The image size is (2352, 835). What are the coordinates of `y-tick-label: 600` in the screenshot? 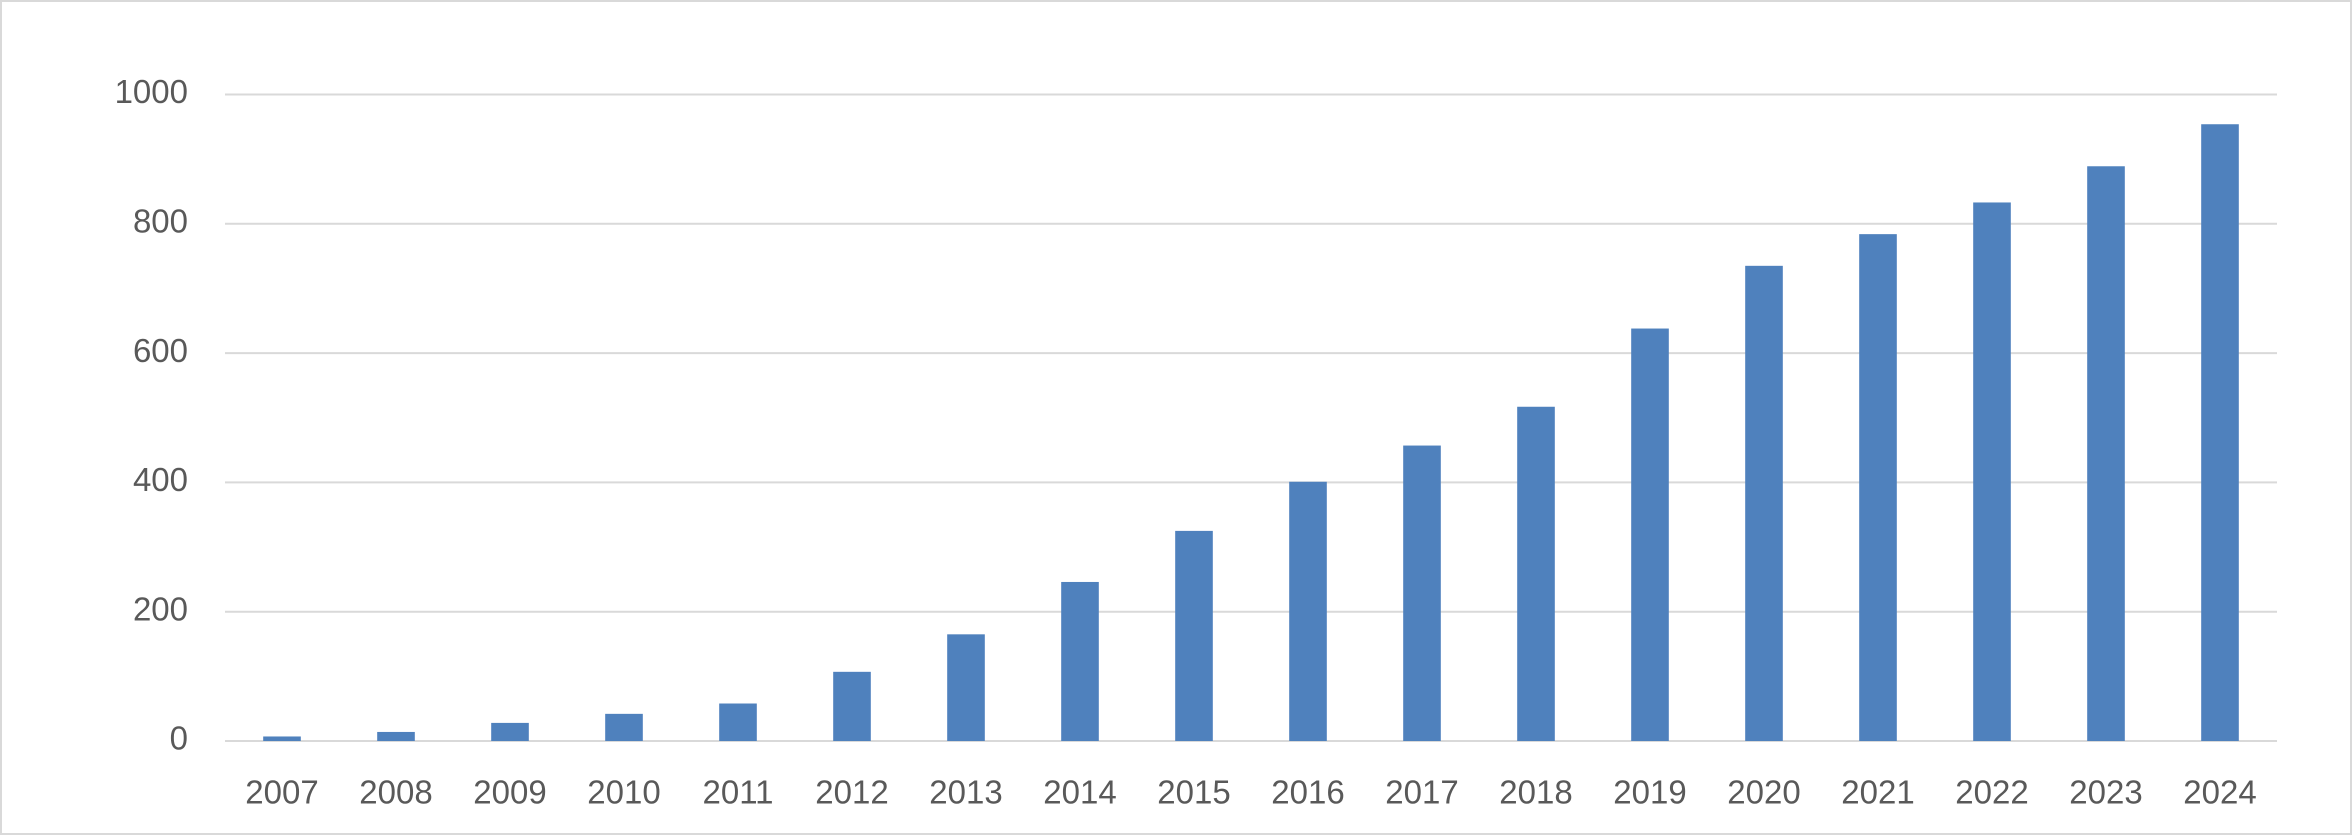 It's located at (160, 350).